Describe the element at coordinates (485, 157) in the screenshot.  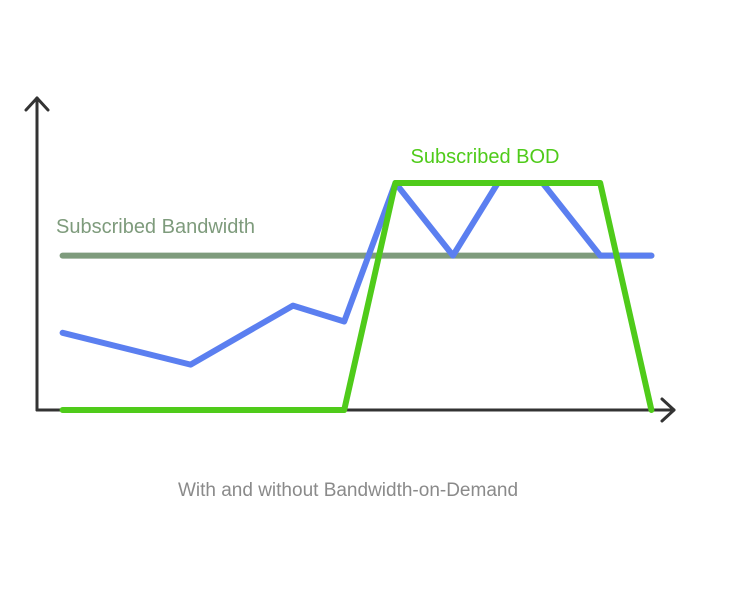
I see `annotation-subscribed-bod: Subscribed BOD` at that location.